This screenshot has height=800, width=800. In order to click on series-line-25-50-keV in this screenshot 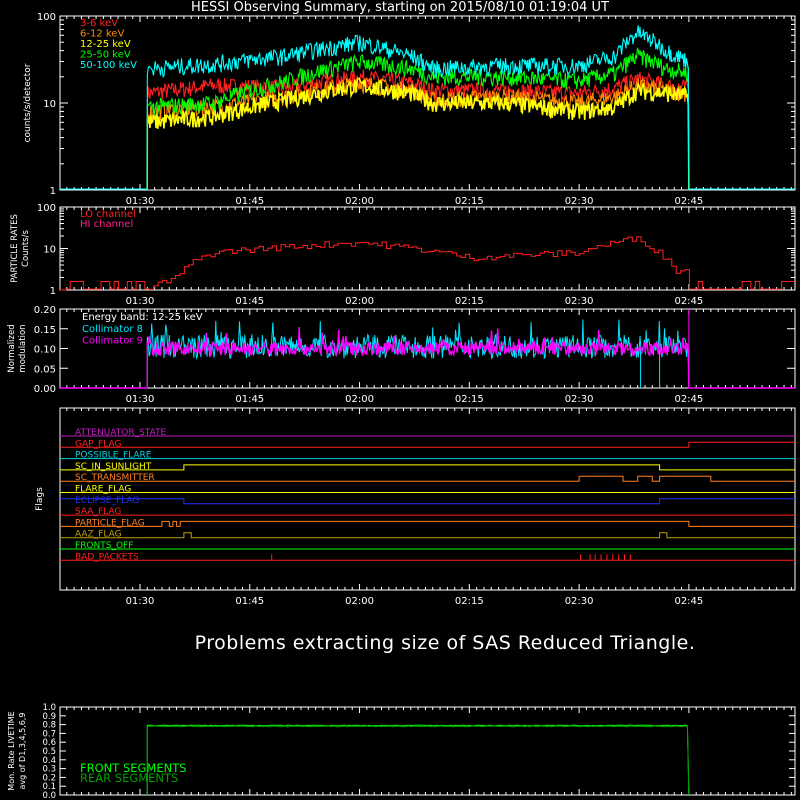, I will do `click(418, 119)`.